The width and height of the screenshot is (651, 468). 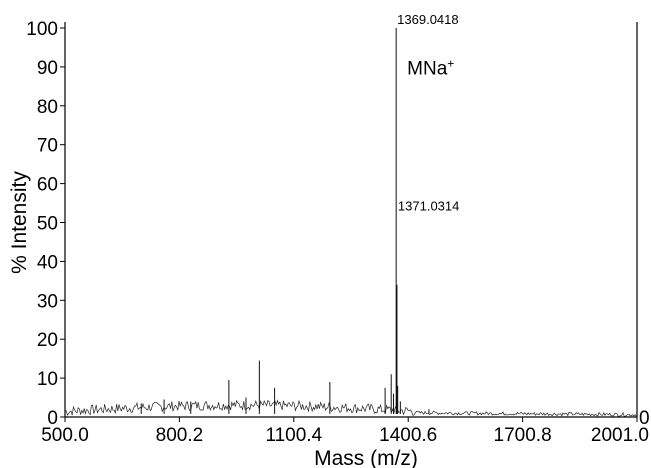 What do you see at coordinates (47, 340) in the screenshot?
I see `y-tick-label: 20` at bounding box center [47, 340].